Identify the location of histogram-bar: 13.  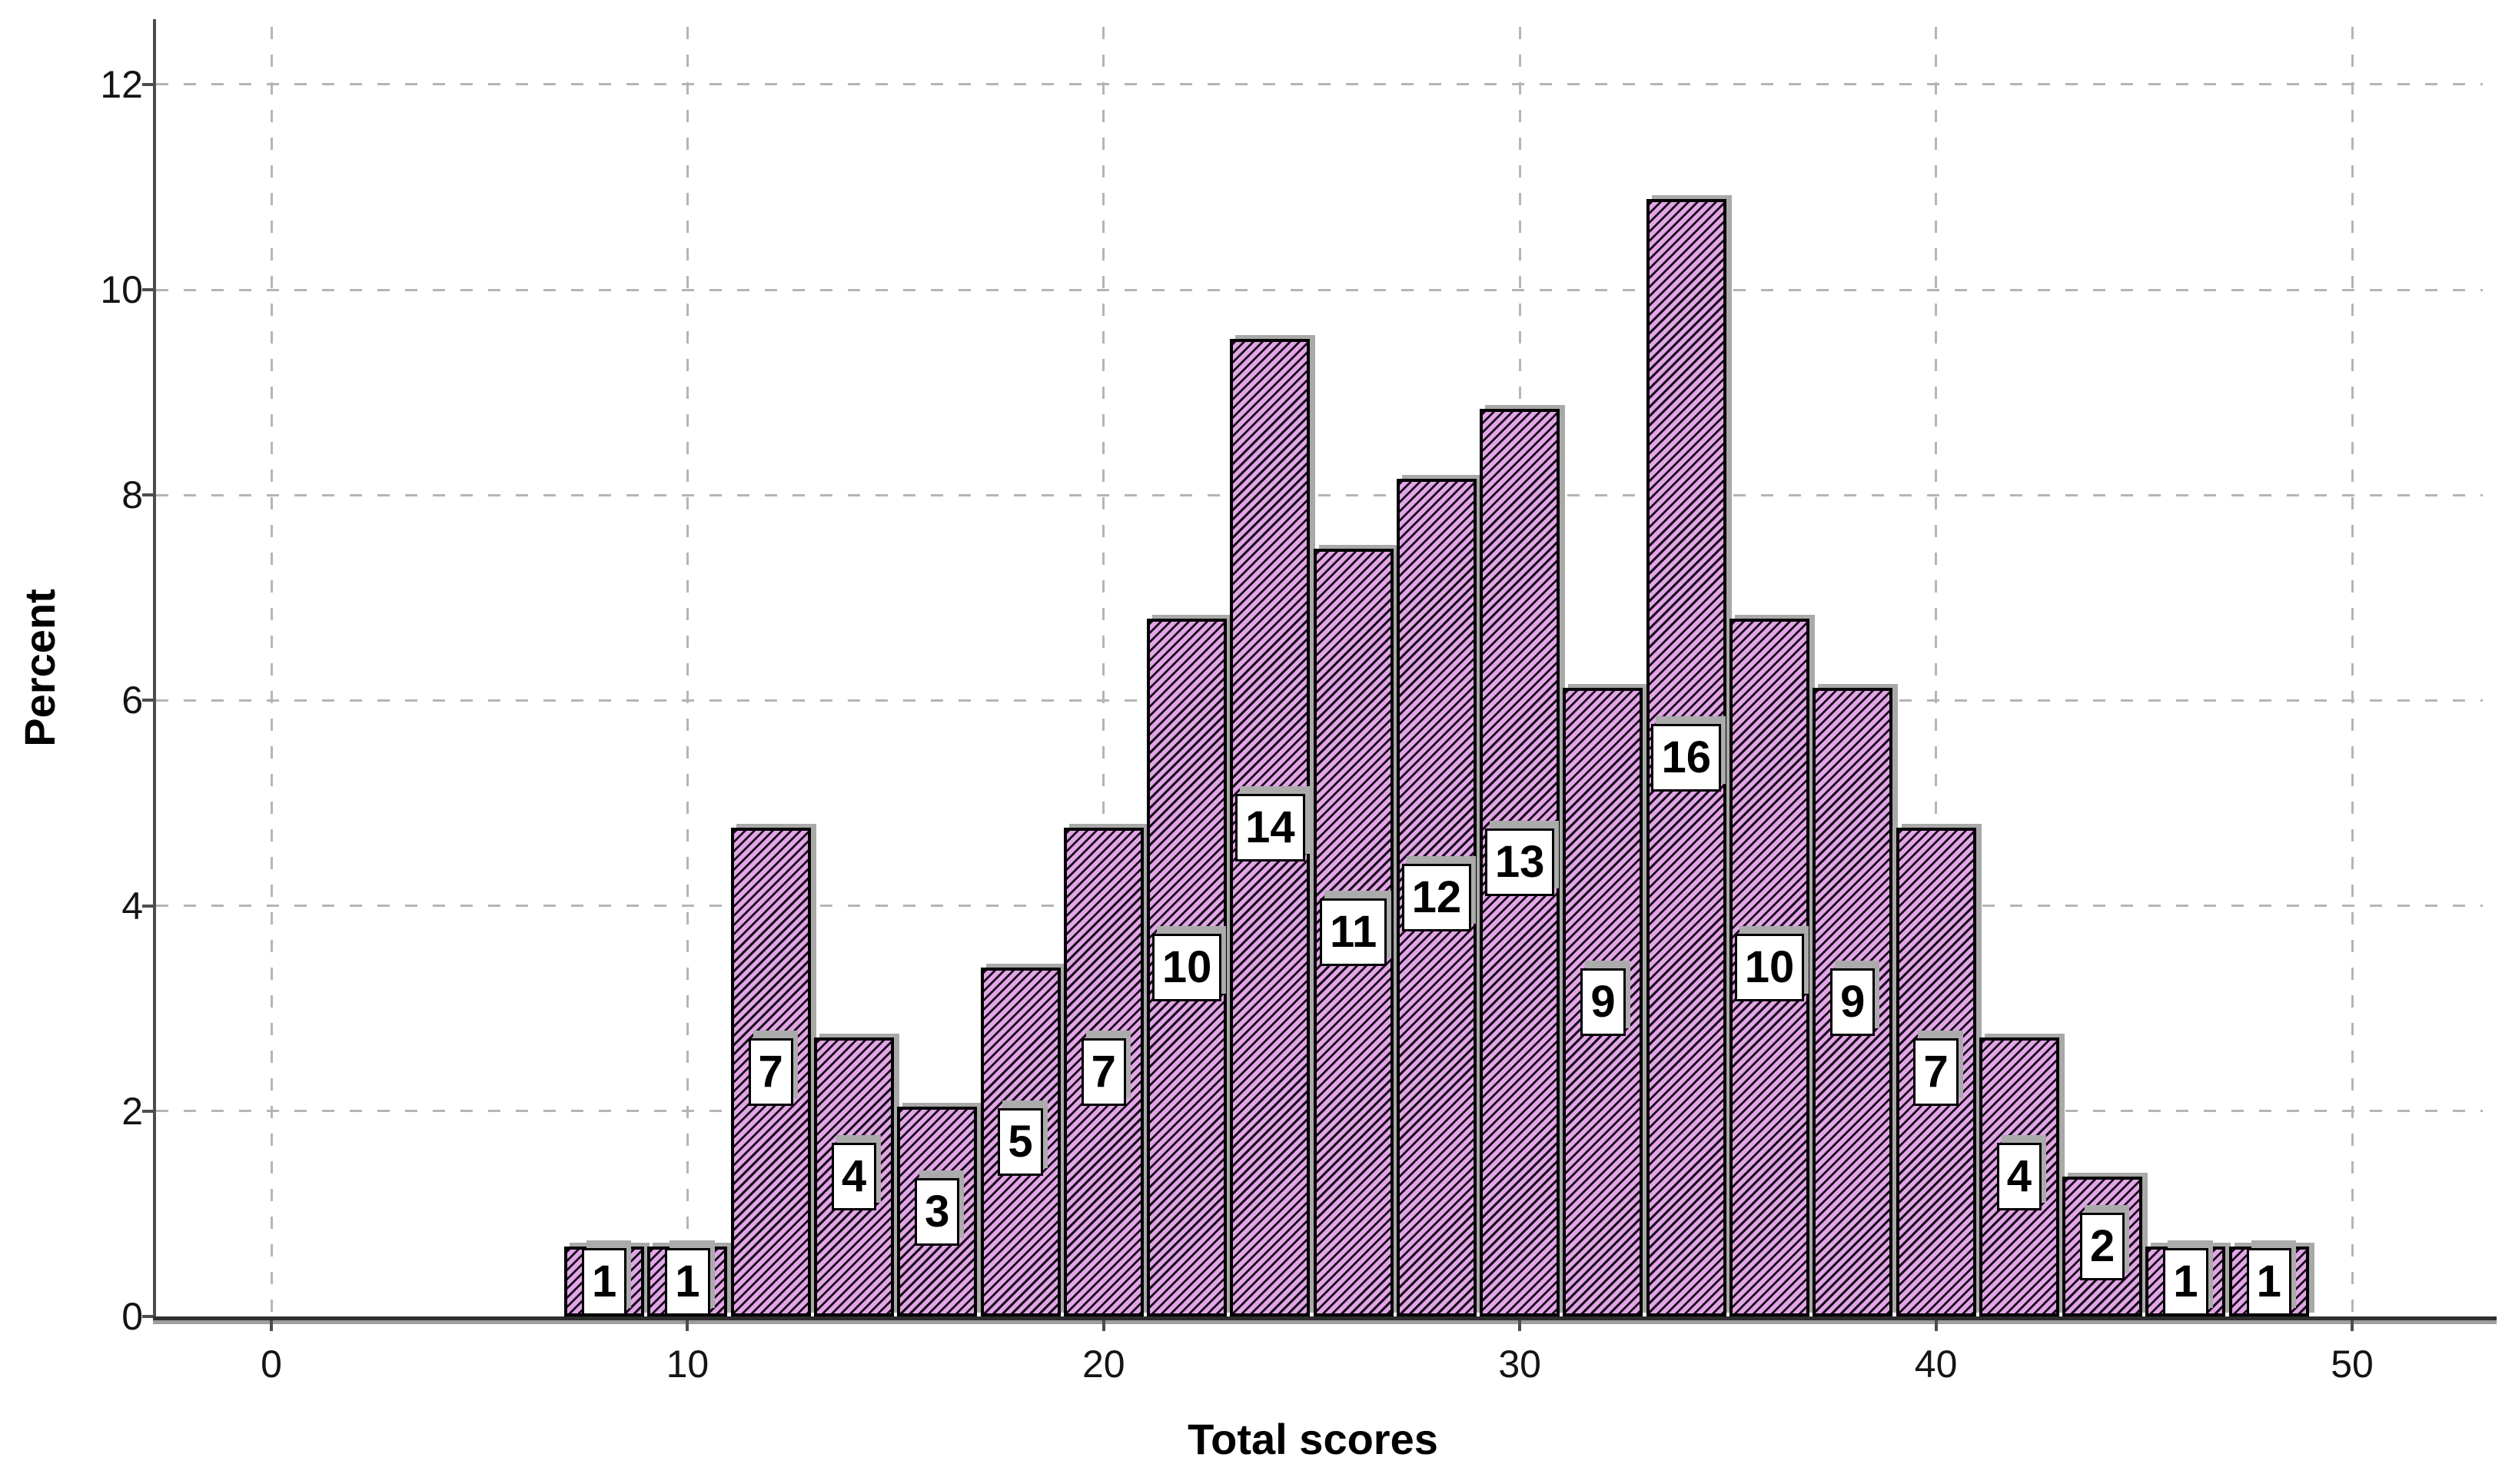
(1520, 862).